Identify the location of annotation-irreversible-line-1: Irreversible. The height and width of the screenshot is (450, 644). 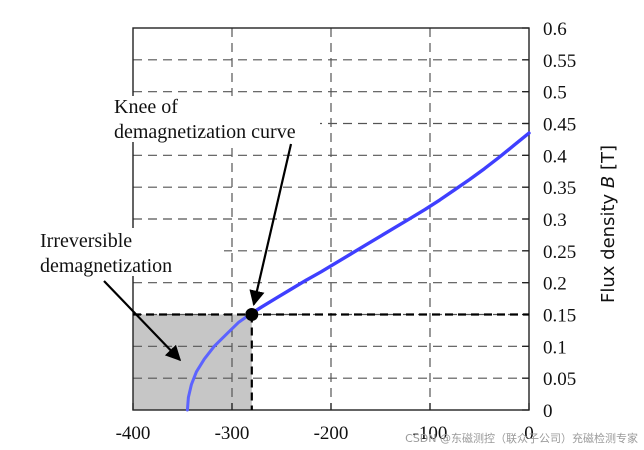
(86, 241).